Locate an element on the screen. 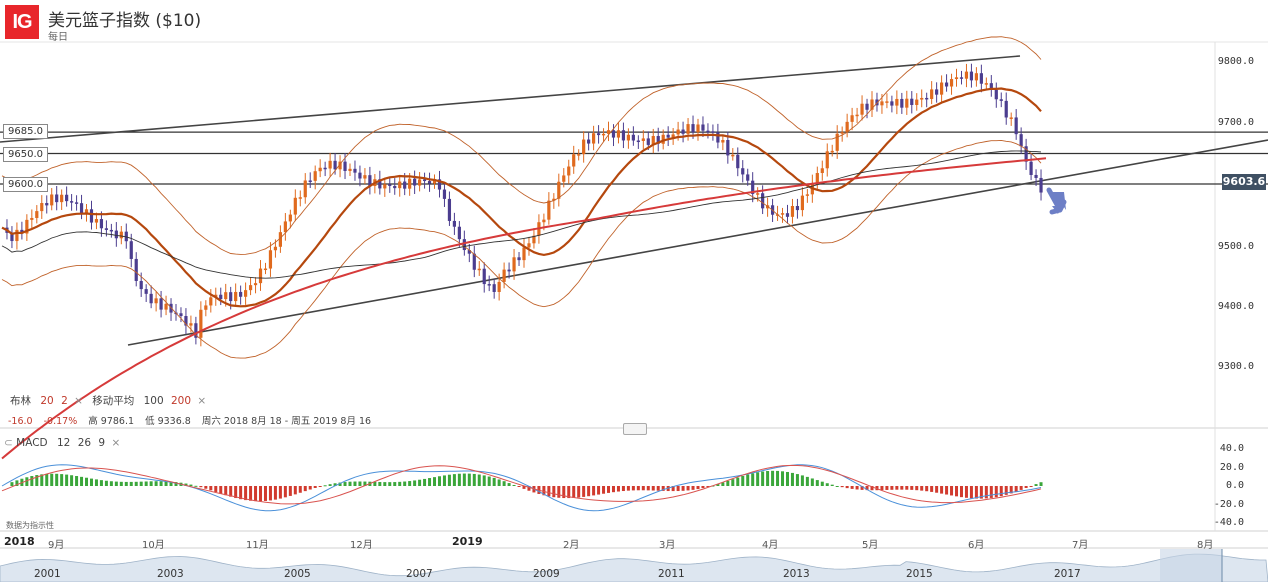 This screenshot has width=1268, height=582. ma-fast-period: 100 is located at coordinates (153, 401).